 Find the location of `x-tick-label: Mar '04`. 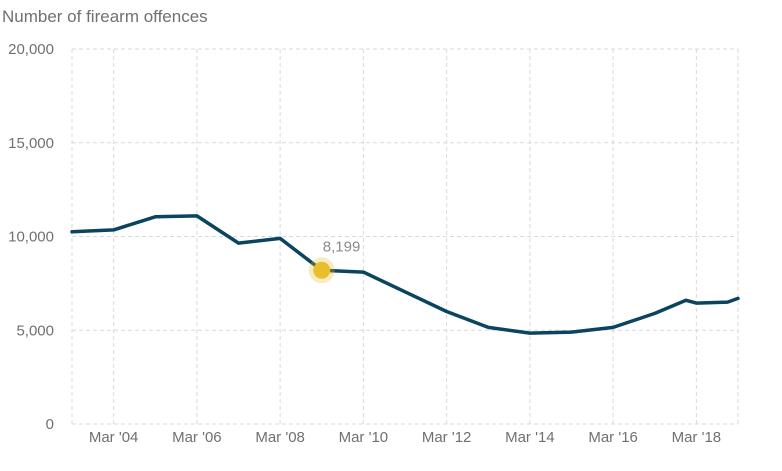

x-tick-label: Mar '04 is located at coordinates (114, 437).